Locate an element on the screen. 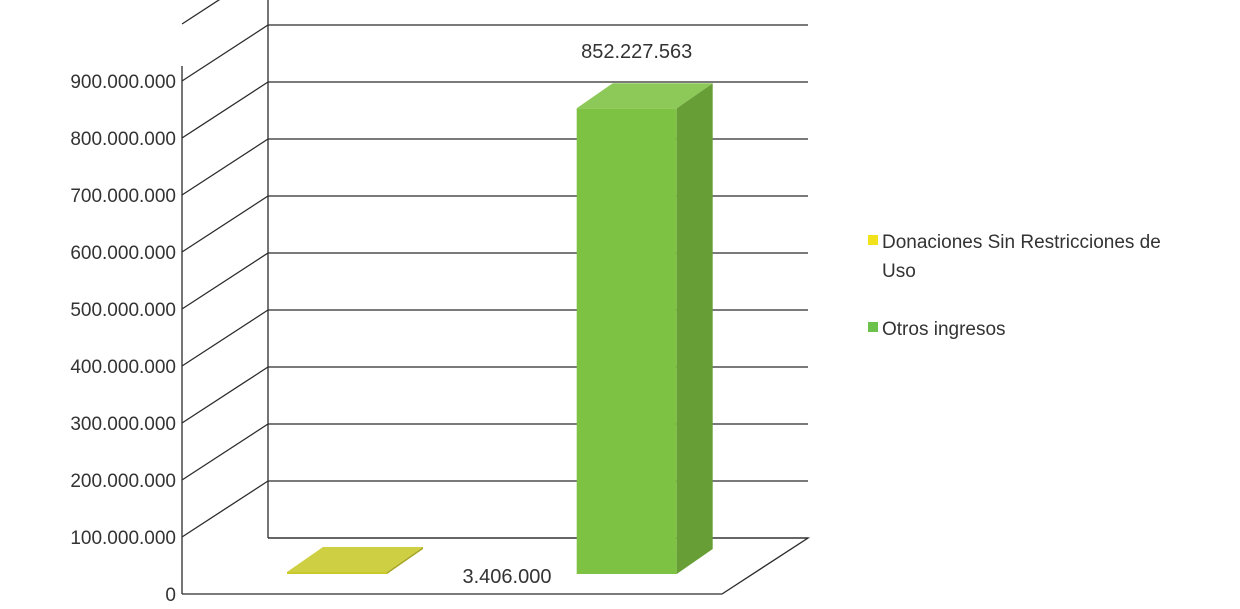  bar-top-face is located at coordinates (355, 559).